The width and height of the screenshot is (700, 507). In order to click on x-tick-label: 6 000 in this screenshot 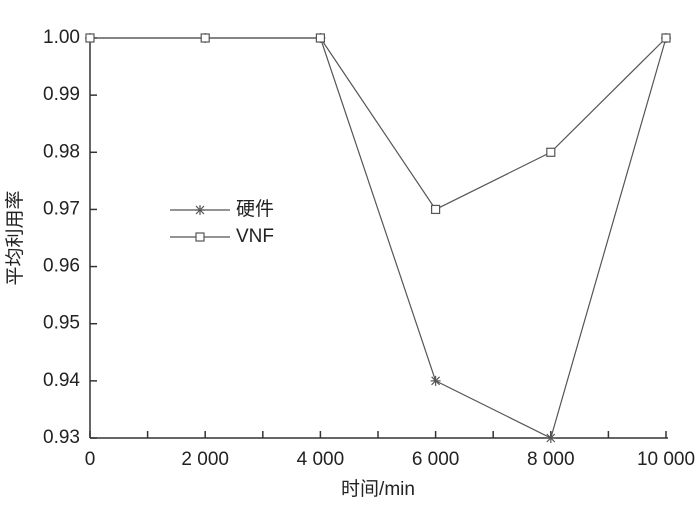, I will do `click(436, 459)`.